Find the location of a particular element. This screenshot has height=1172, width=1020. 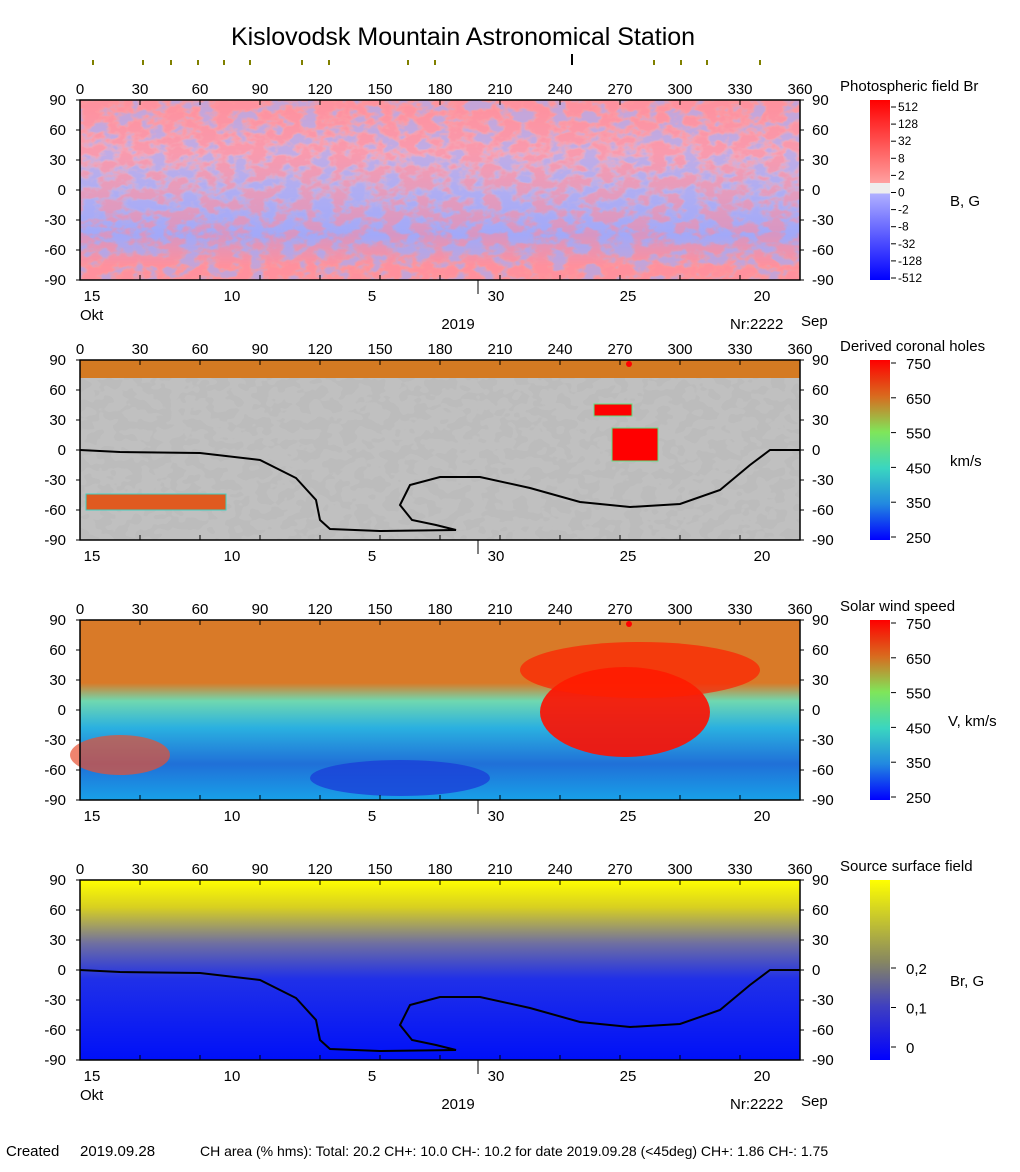

colorbar-tick-label: 0 is located at coordinates (901, 193).